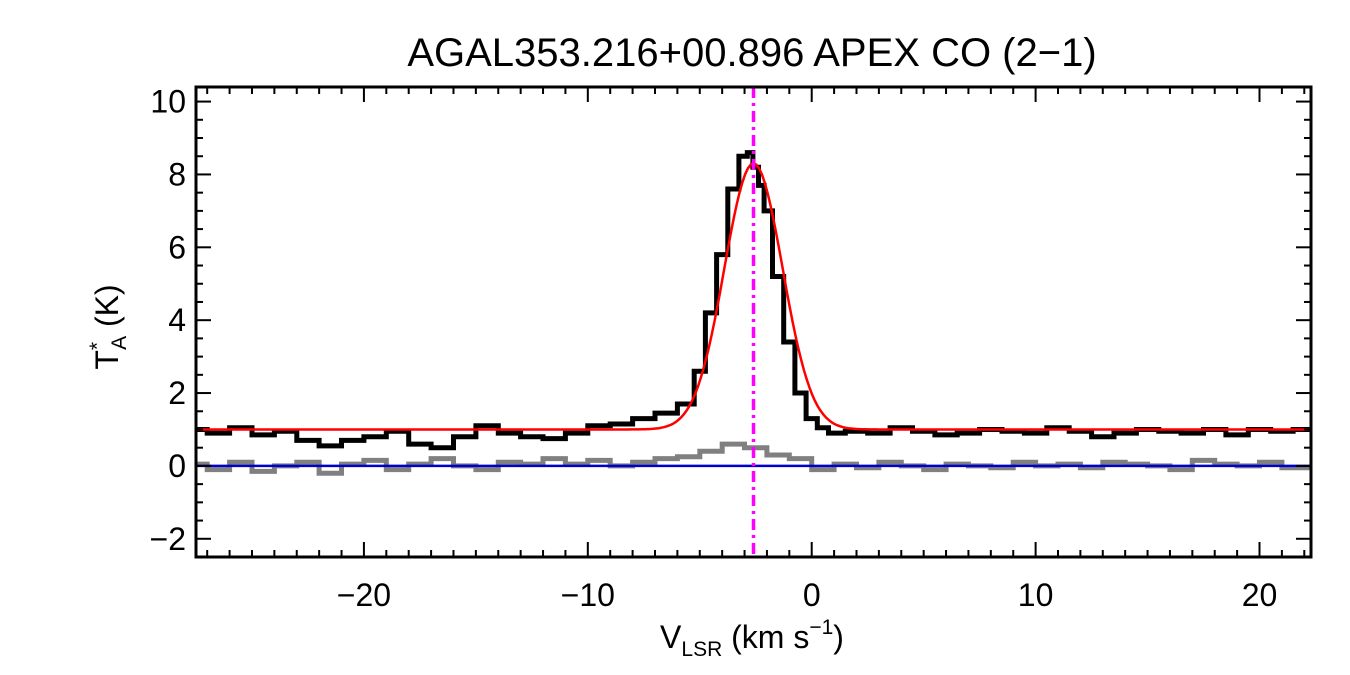  Describe the element at coordinates (168, 102) in the screenshot. I see `y-tick-label: 10` at that location.